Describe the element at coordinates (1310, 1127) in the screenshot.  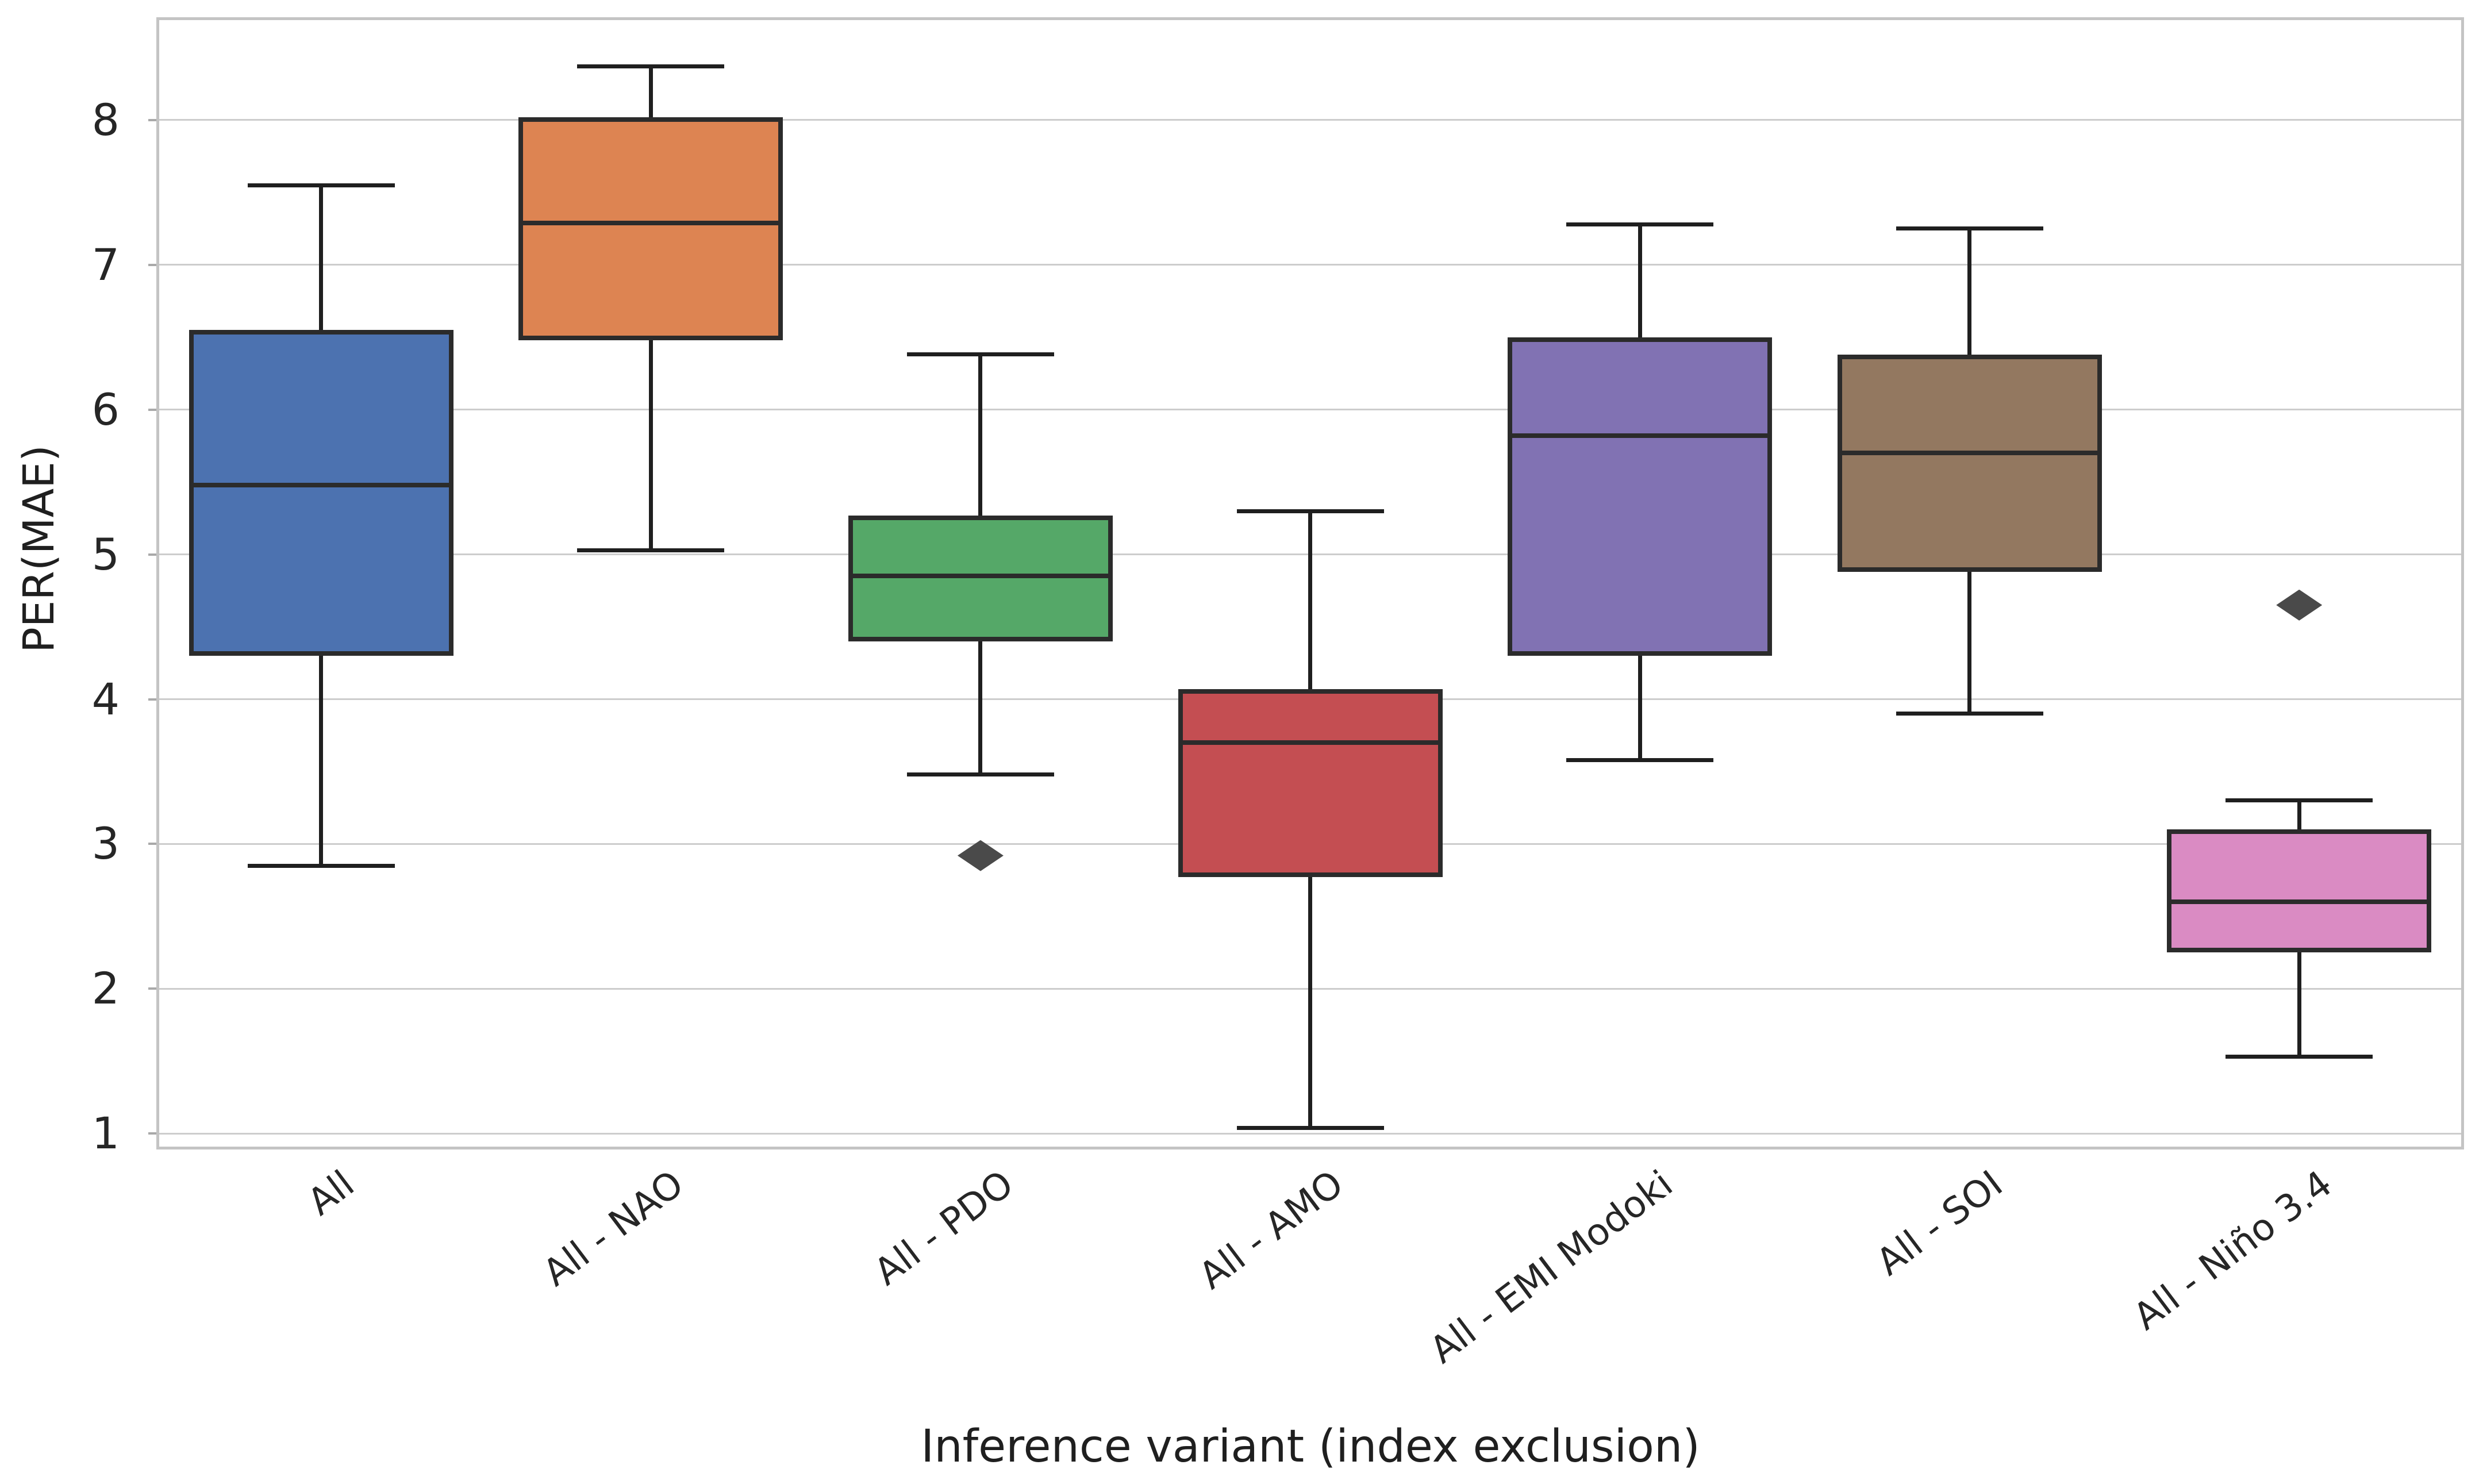
I see `whisker-cap-bottom-all-amo` at that location.